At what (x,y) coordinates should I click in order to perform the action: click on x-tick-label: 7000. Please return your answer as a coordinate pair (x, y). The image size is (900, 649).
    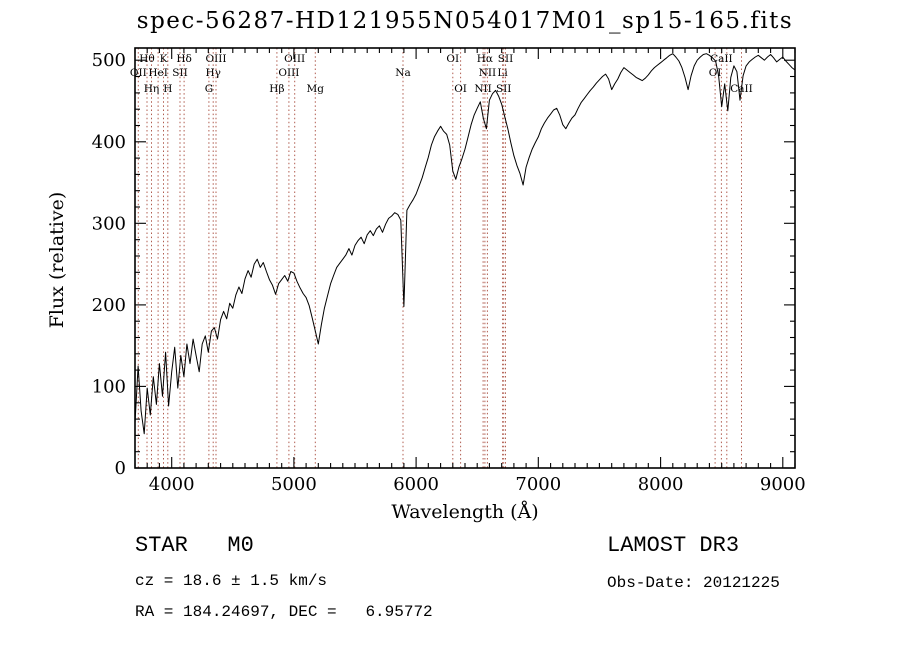
    Looking at the image, I should click on (538, 484).